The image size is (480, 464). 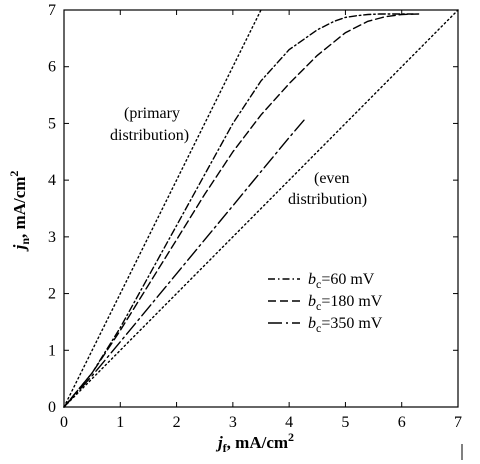 I want to click on annotation-even-2: distribution), so click(x=327, y=199).